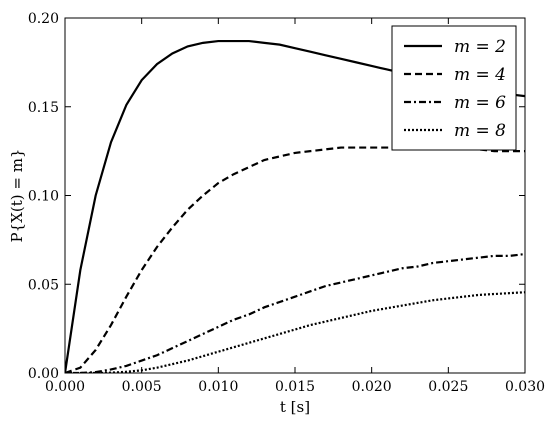 The width and height of the screenshot is (550, 422). I want to click on y-tick-label: 0.15, so click(43, 108).